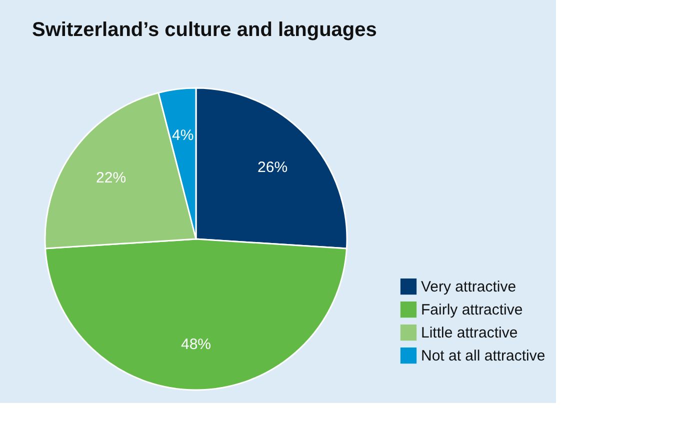 This screenshot has width=676, height=423. Describe the element at coordinates (468, 287) in the screenshot. I see `legend-label: Very attractive` at that location.